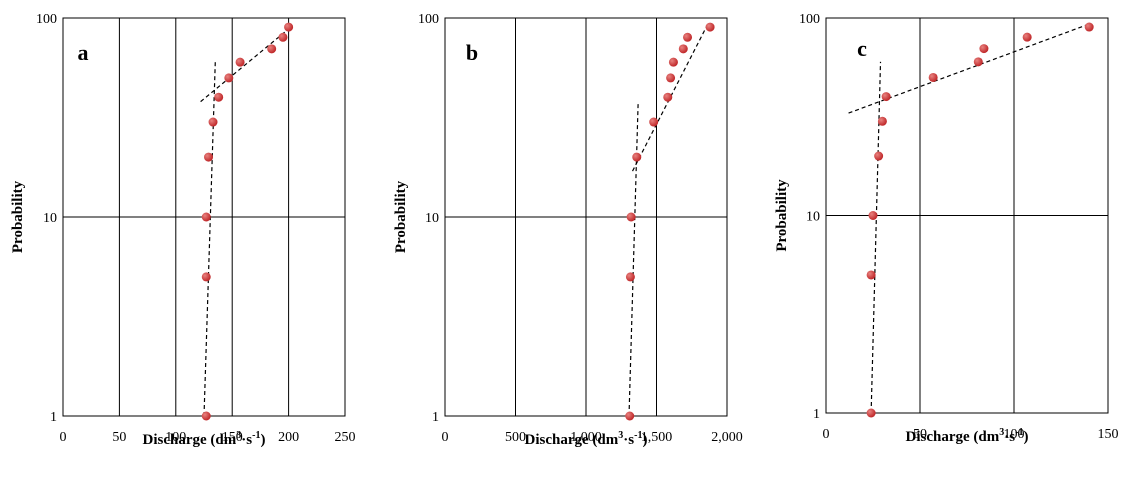 The width and height of the screenshot is (1124, 479). What do you see at coordinates (657, 437) in the screenshot?
I see `x-tick-label: 1,500` at bounding box center [657, 437].